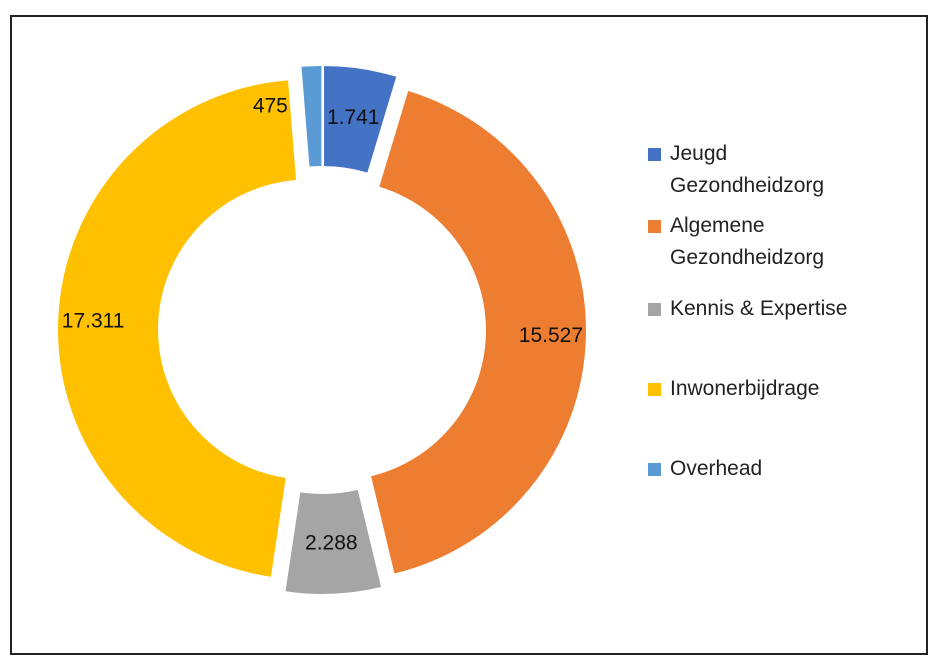 The height and width of the screenshot is (655, 933). I want to click on legend-item: Overhead, so click(765, 469).